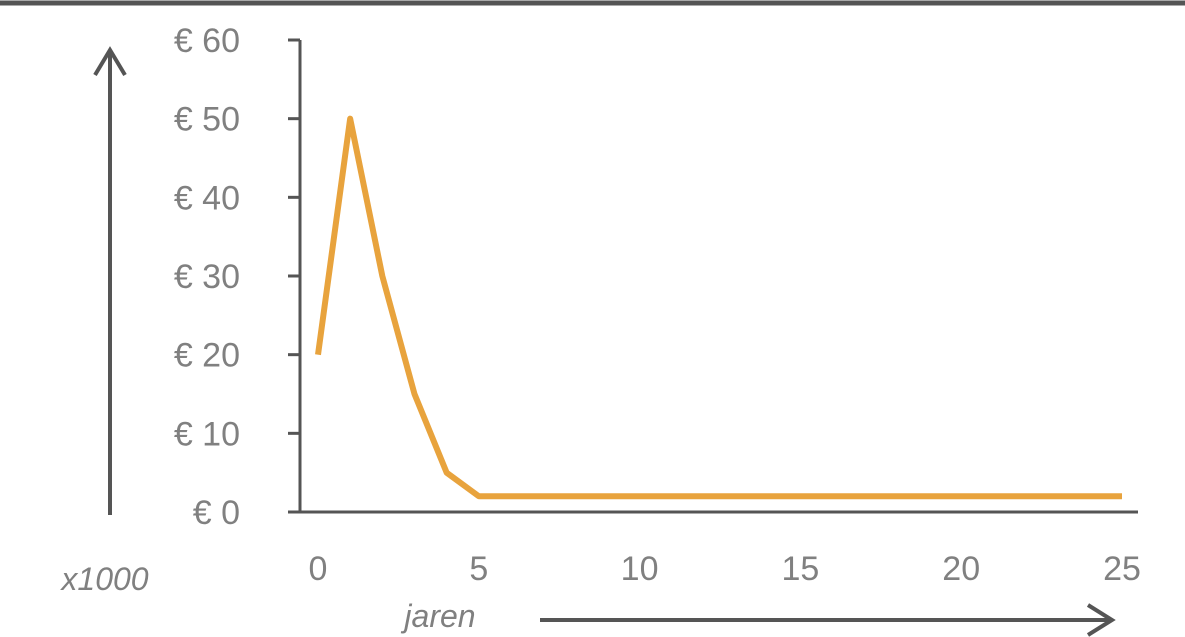 The height and width of the screenshot is (637, 1185). What do you see at coordinates (1122, 569) in the screenshot?
I see `x-tick-label: 25` at bounding box center [1122, 569].